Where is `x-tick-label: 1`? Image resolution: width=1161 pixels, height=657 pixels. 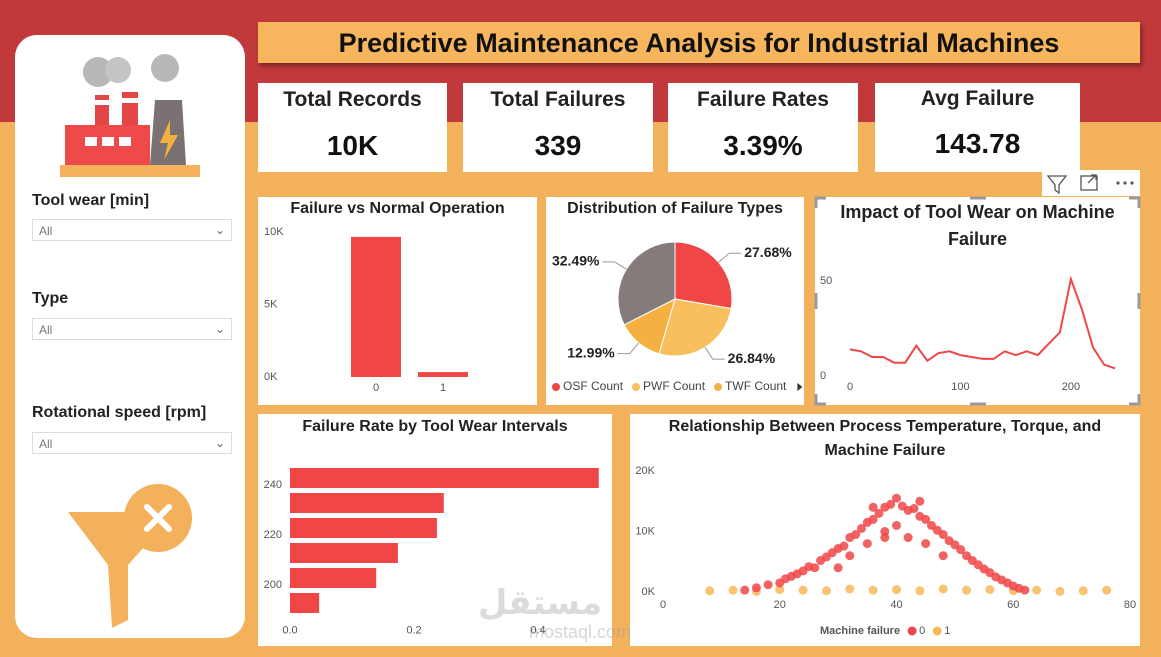 x-tick-label: 1 is located at coordinates (443, 388).